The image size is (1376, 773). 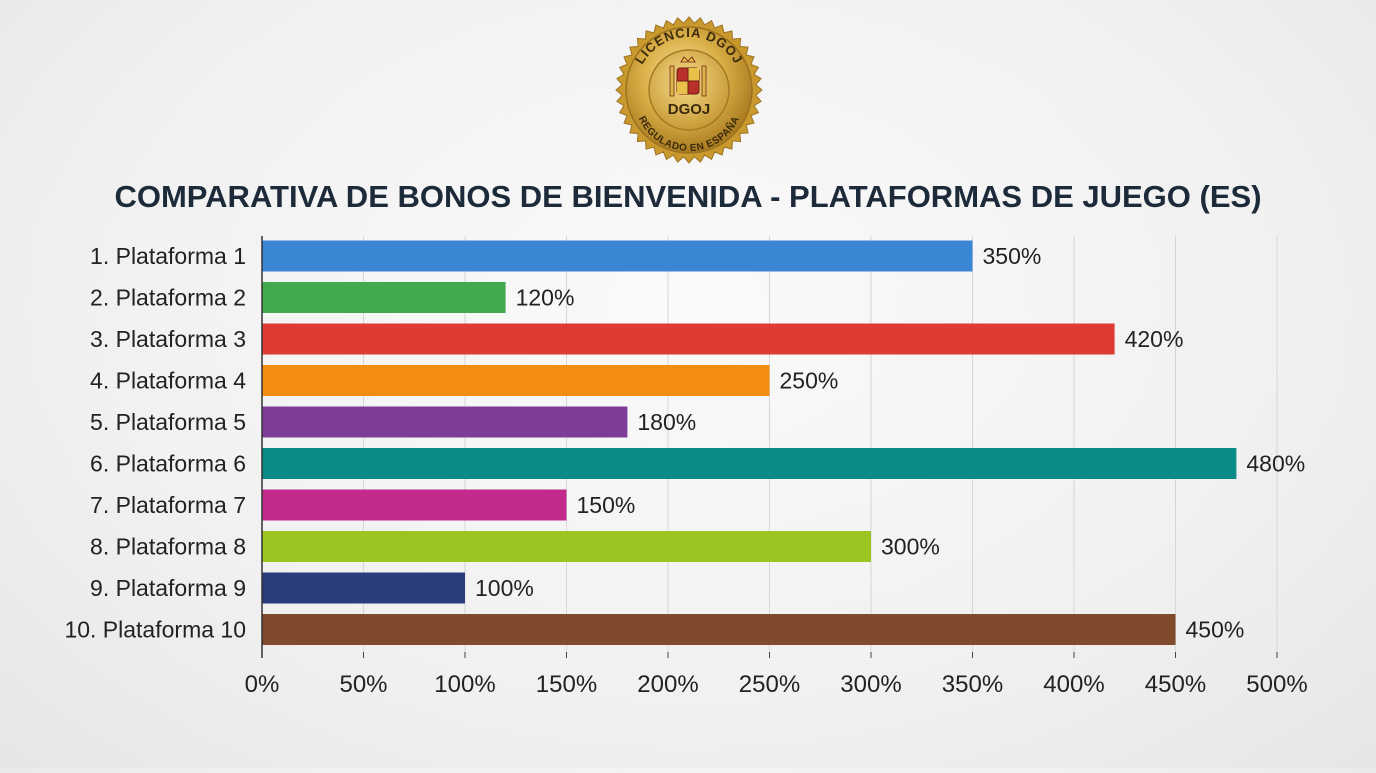 I want to click on value-label: 350%, so click(x=1012, y=256).